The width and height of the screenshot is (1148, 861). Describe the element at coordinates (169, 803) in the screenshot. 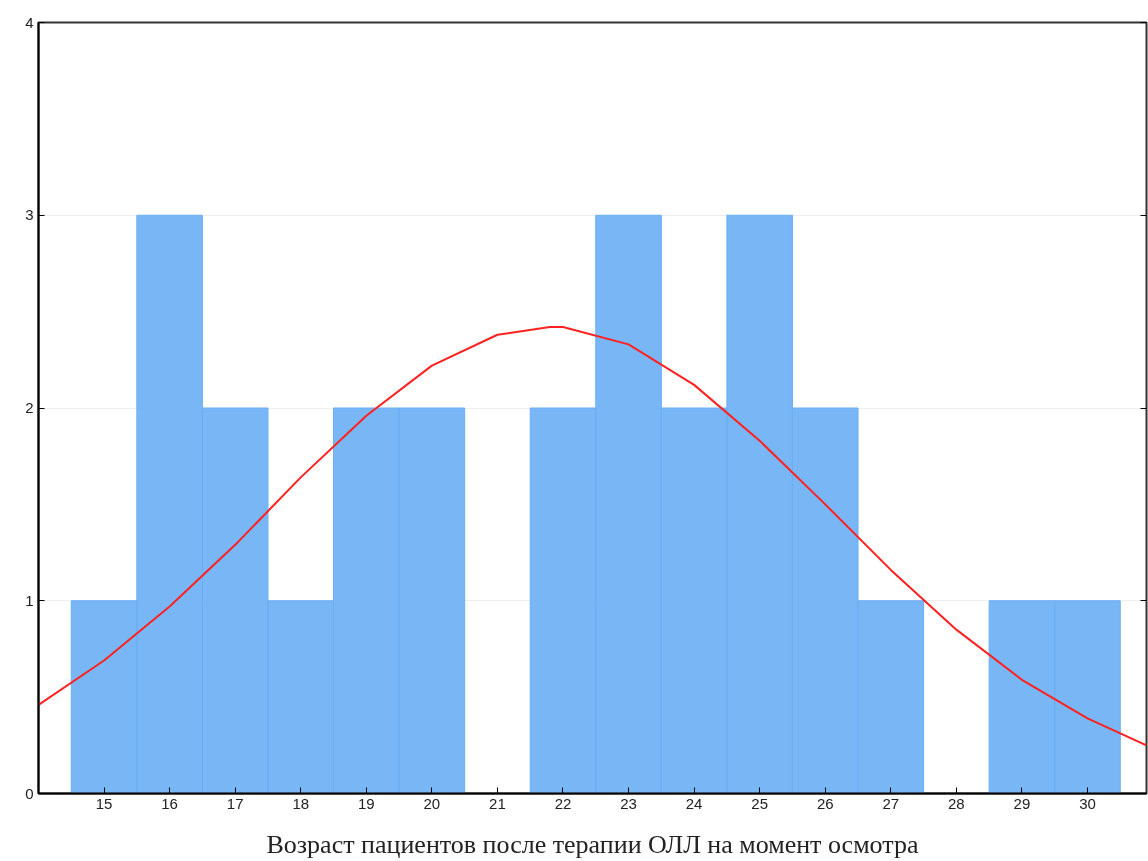

I see `x-tick-label: 16` at that location.